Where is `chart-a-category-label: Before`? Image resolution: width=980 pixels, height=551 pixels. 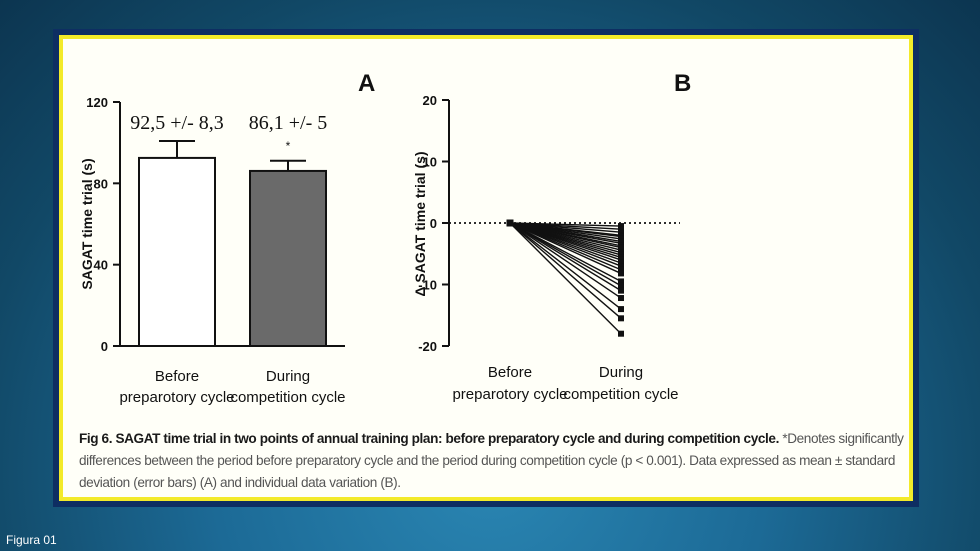 chart-a-category-label: Before is located at coordinates (177, 376).